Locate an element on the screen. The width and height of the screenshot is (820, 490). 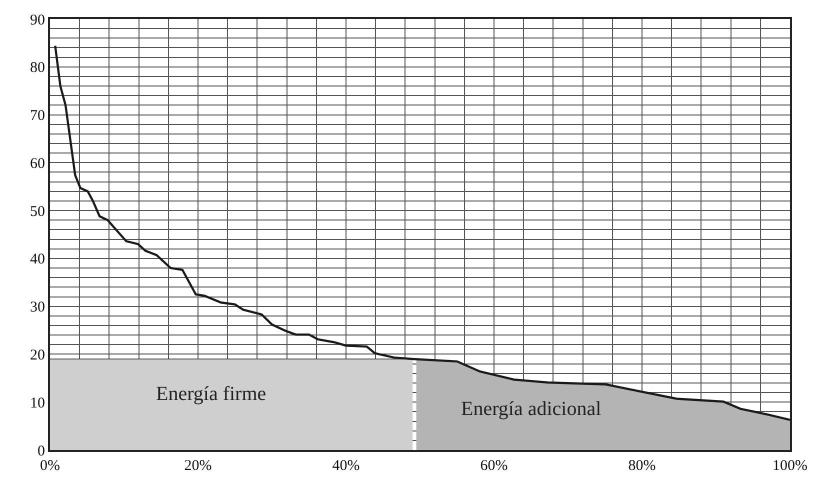
x-tick-label: 80% is located at coordinates (642, 466).